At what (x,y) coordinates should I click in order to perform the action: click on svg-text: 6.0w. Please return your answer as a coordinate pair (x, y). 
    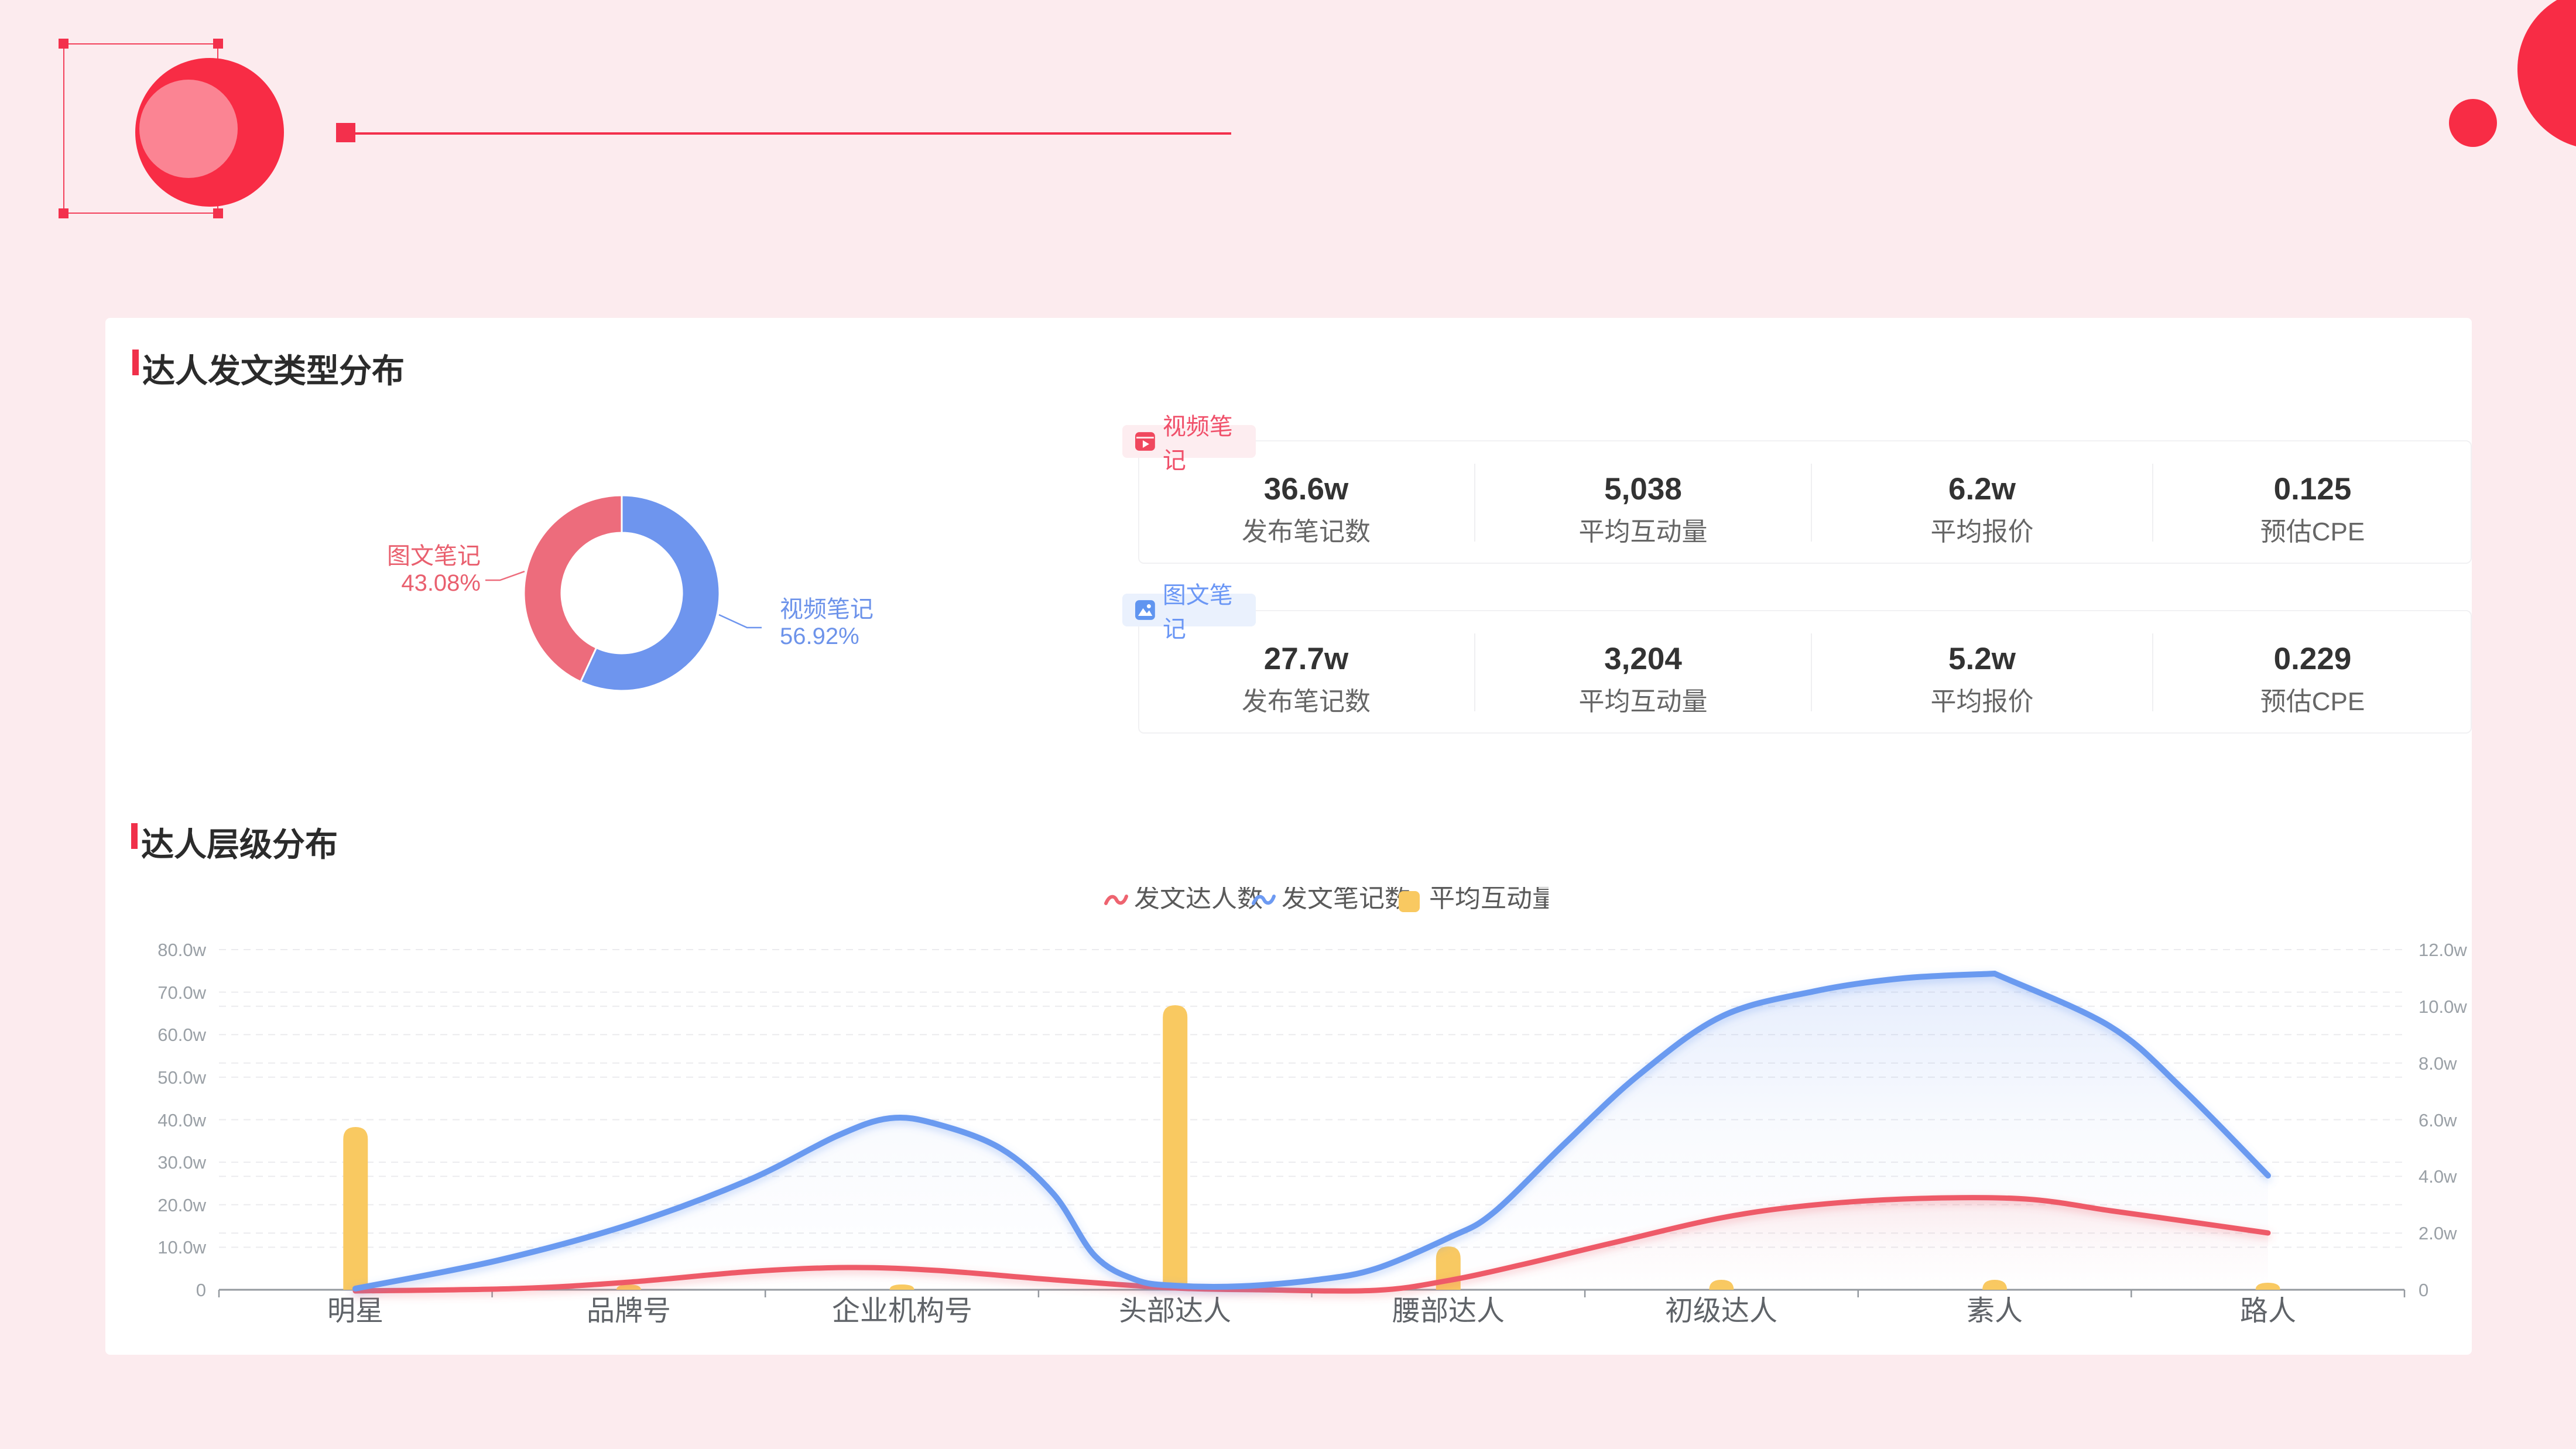
    Looking at the image, I should click on (2438, 1120).